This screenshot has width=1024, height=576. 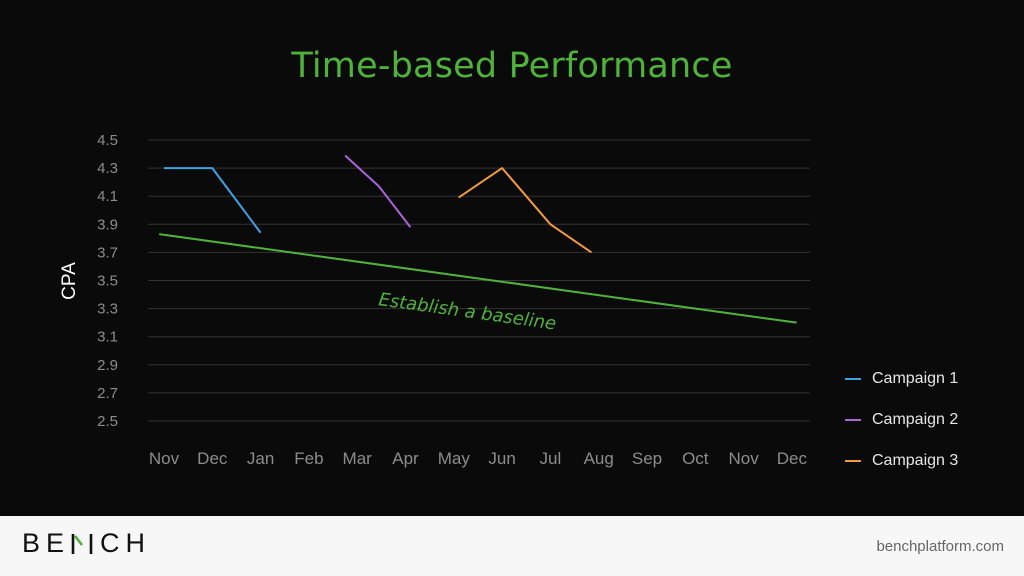 I want to click on legend-item: Campaign 2, so click(x=901, y=419).